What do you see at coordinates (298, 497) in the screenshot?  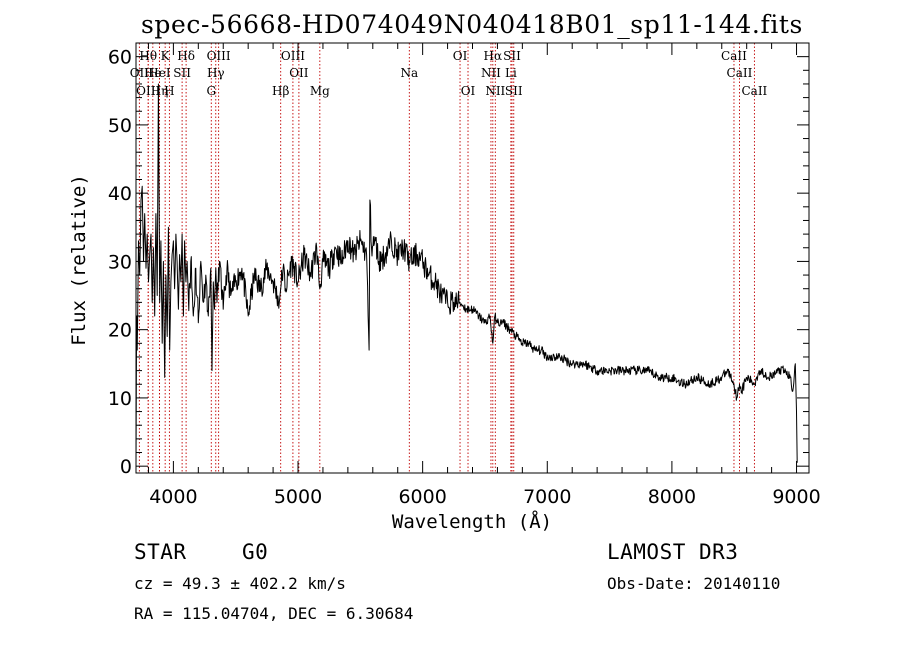 I see `x-tick-label-5000: 5000` at bounding box center [298, 497].